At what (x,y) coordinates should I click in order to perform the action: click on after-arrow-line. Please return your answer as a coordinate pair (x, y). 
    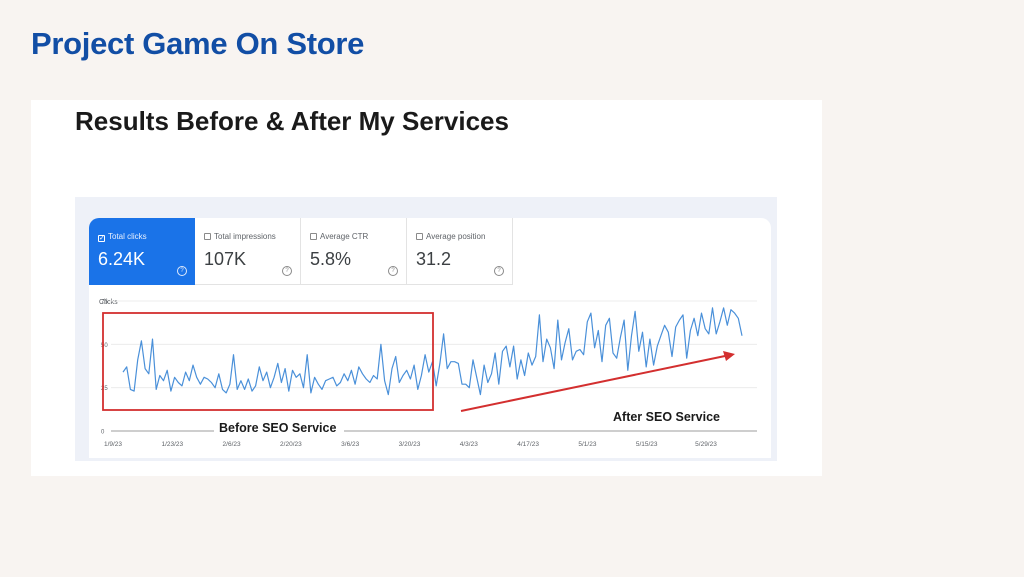
    Looking at the image, I should click on (593, 383).